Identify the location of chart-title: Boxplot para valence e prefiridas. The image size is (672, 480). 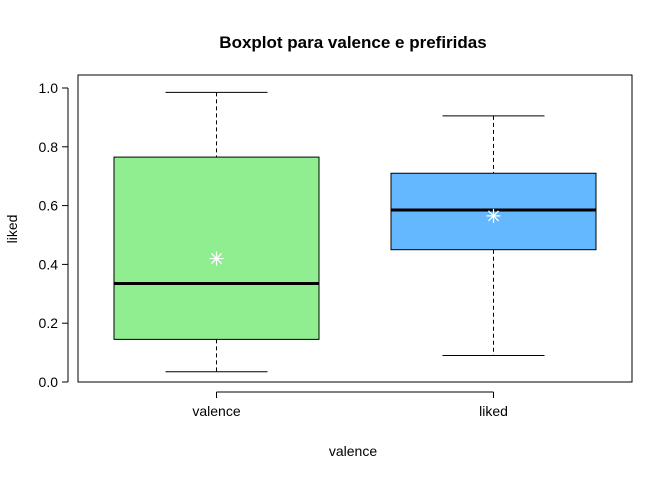
(352, 42).